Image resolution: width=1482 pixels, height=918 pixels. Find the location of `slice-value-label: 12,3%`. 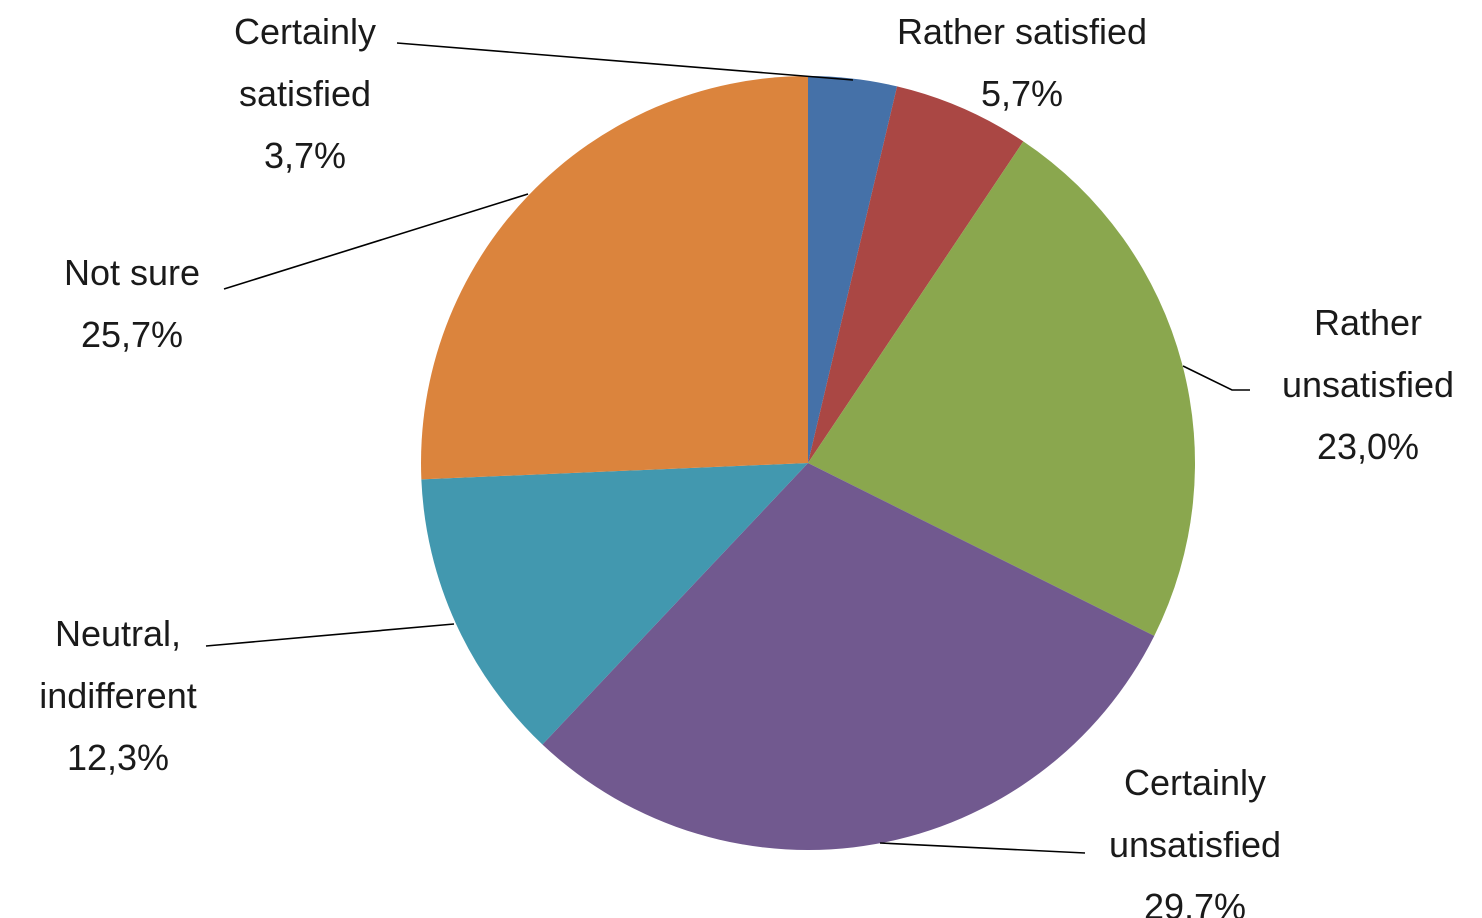

slice-value-label: 12,3% is located at coordinates (118, 757).